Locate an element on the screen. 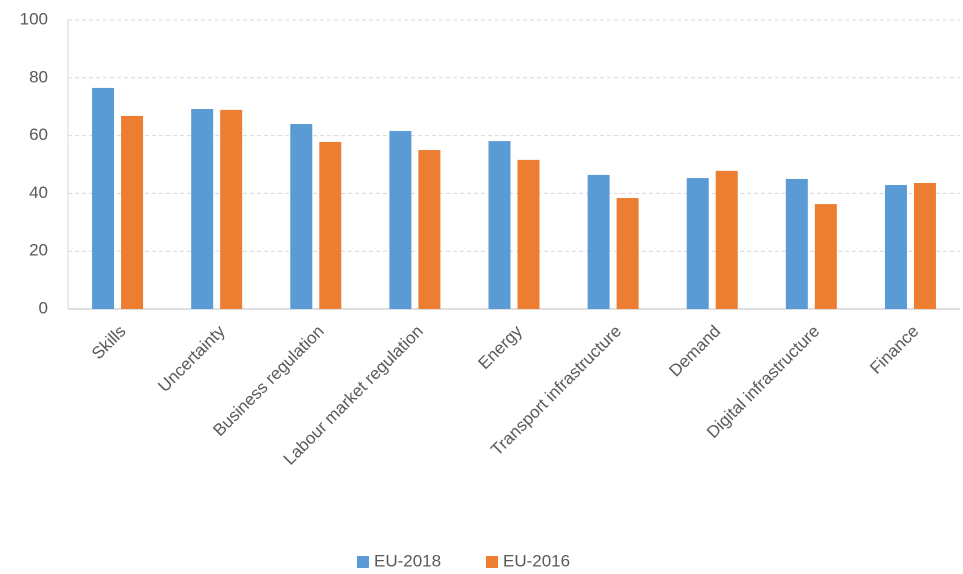  y-tick-label: 40 is located at coordinates (38, 192).